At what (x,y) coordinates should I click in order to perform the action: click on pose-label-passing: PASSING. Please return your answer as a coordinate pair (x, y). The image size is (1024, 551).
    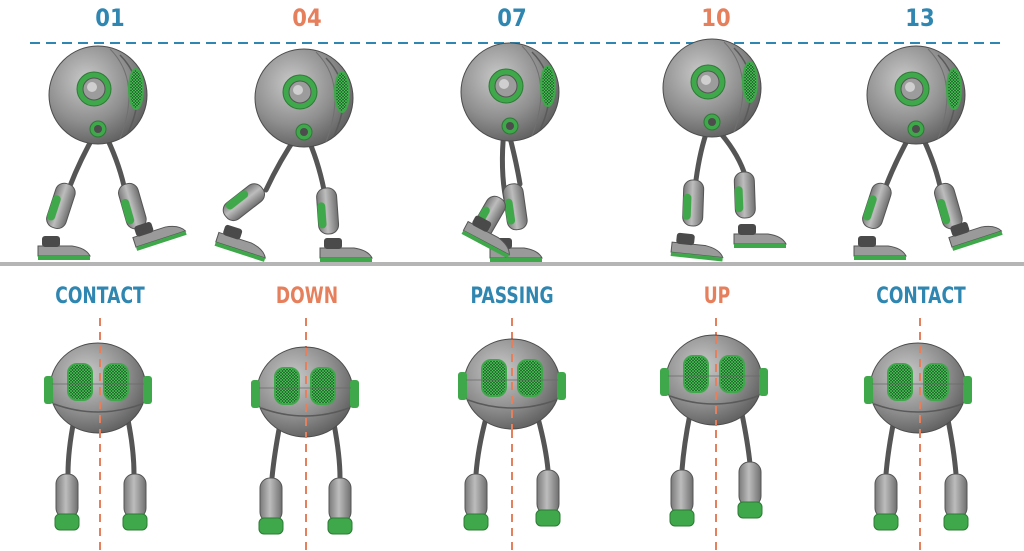
    Looking at the image, I should click on (512, 296).